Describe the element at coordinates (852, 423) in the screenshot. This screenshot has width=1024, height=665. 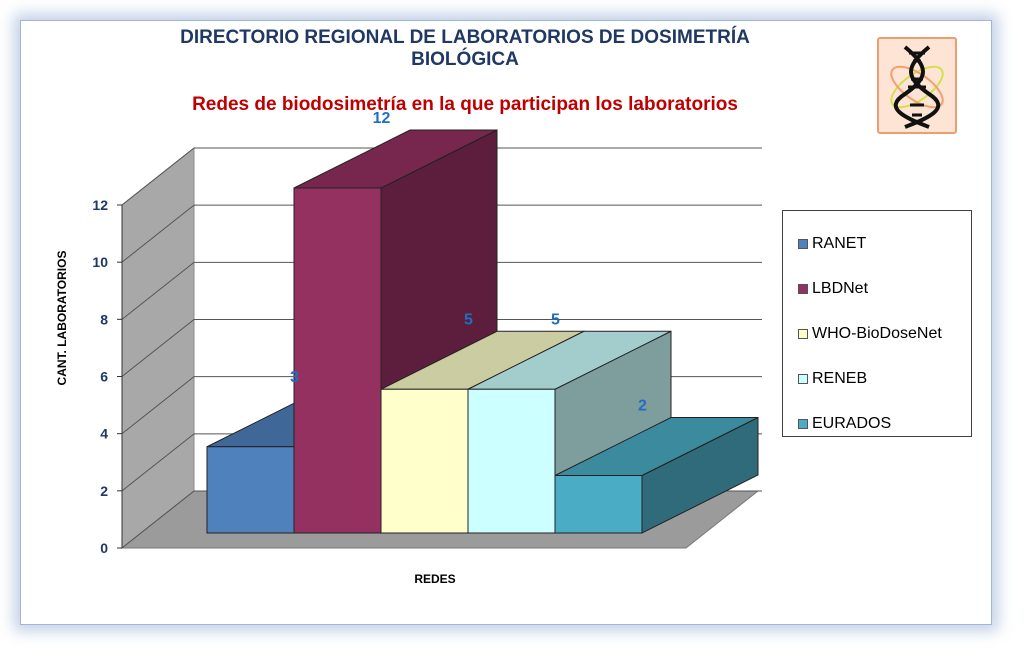
I see `legend-label: EURADOS` at that location.